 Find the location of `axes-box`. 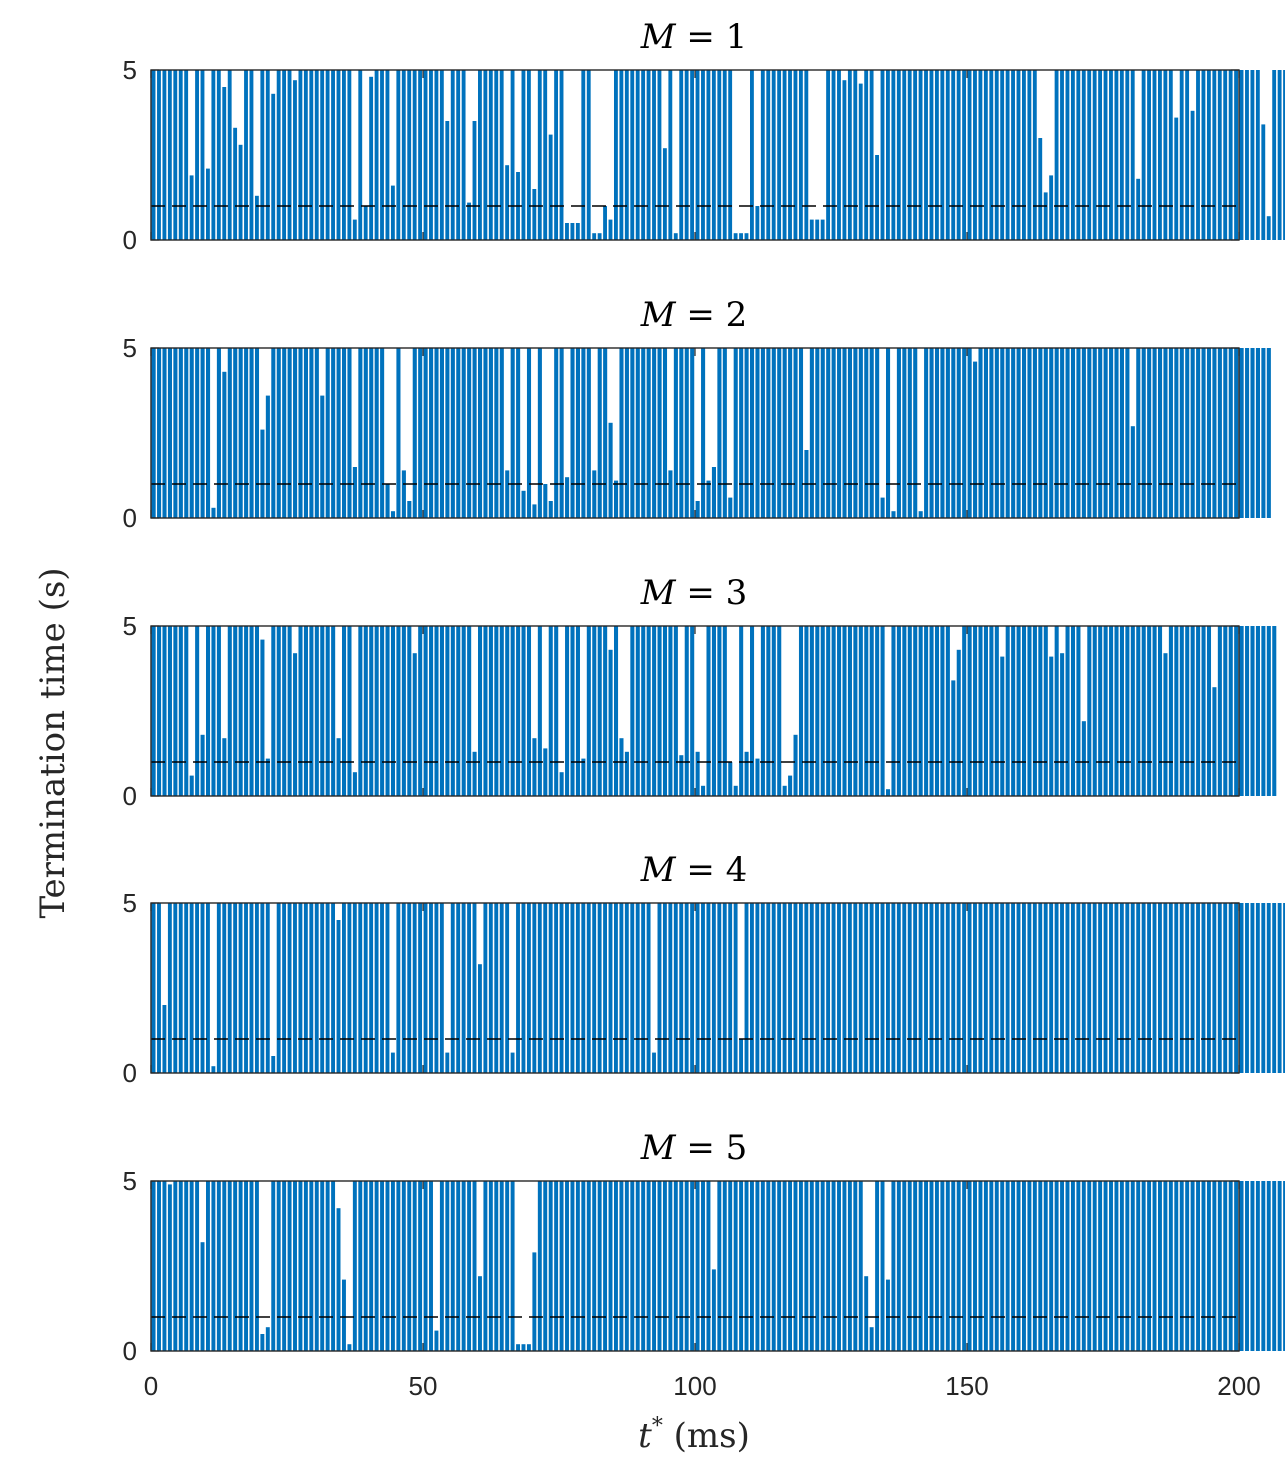

axes-box is located at coordinates (695, 433).